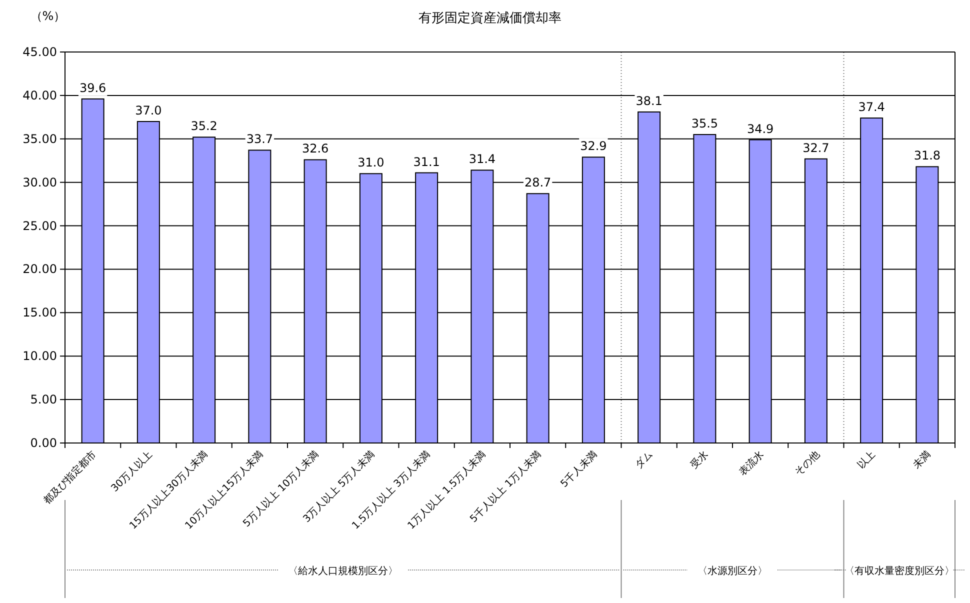 Image resolution: width=970 pixels, height=603 pixels. Describe the element at coordinates (866, 460) in the screenshot. I see `x-tick-label: 以上` at that location.